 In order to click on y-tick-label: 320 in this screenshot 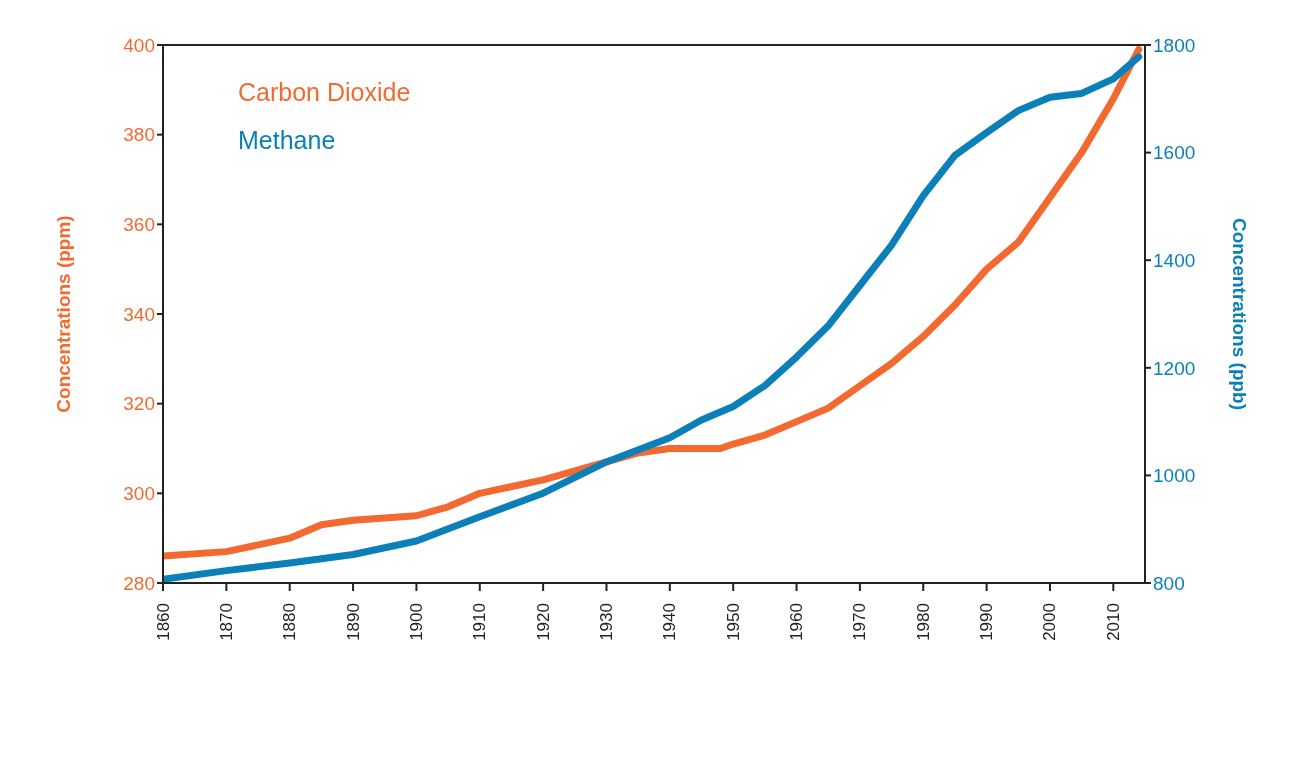, I will do `click(139, 404)`.